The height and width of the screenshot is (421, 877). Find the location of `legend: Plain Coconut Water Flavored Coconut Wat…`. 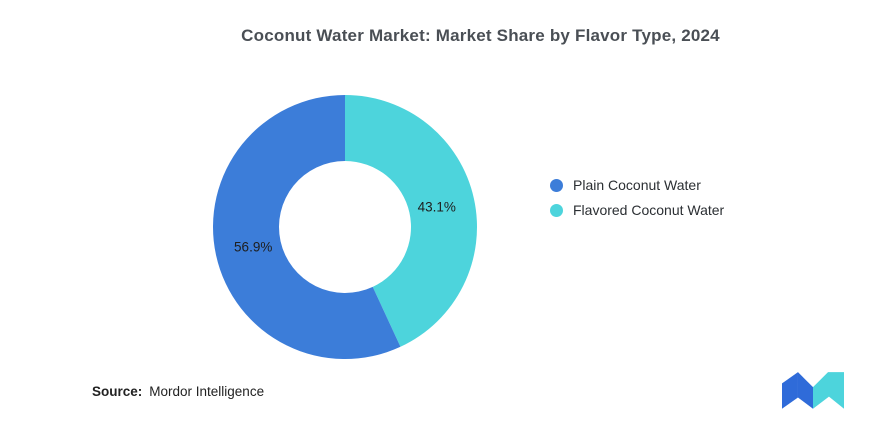

legend: Plain Coconut Water Flavored Coconut Wat… is located at coordinates (637, 197).